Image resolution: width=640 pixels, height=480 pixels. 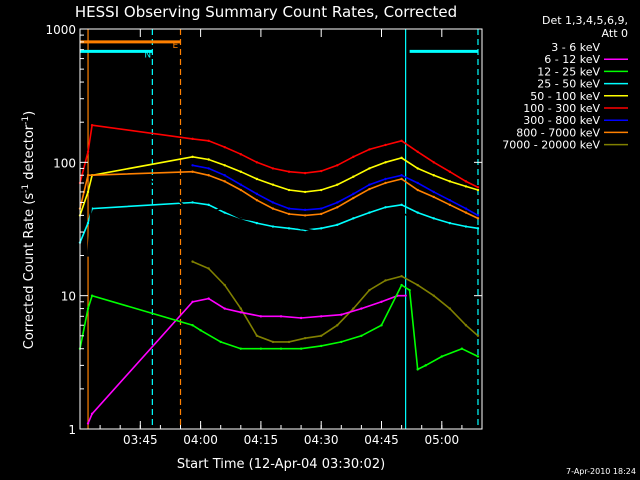 What do you see at coordinates (140, 440) in the screenshot?
I see `x-tick-label-0: 03:45` at bounding box center [140, 440].